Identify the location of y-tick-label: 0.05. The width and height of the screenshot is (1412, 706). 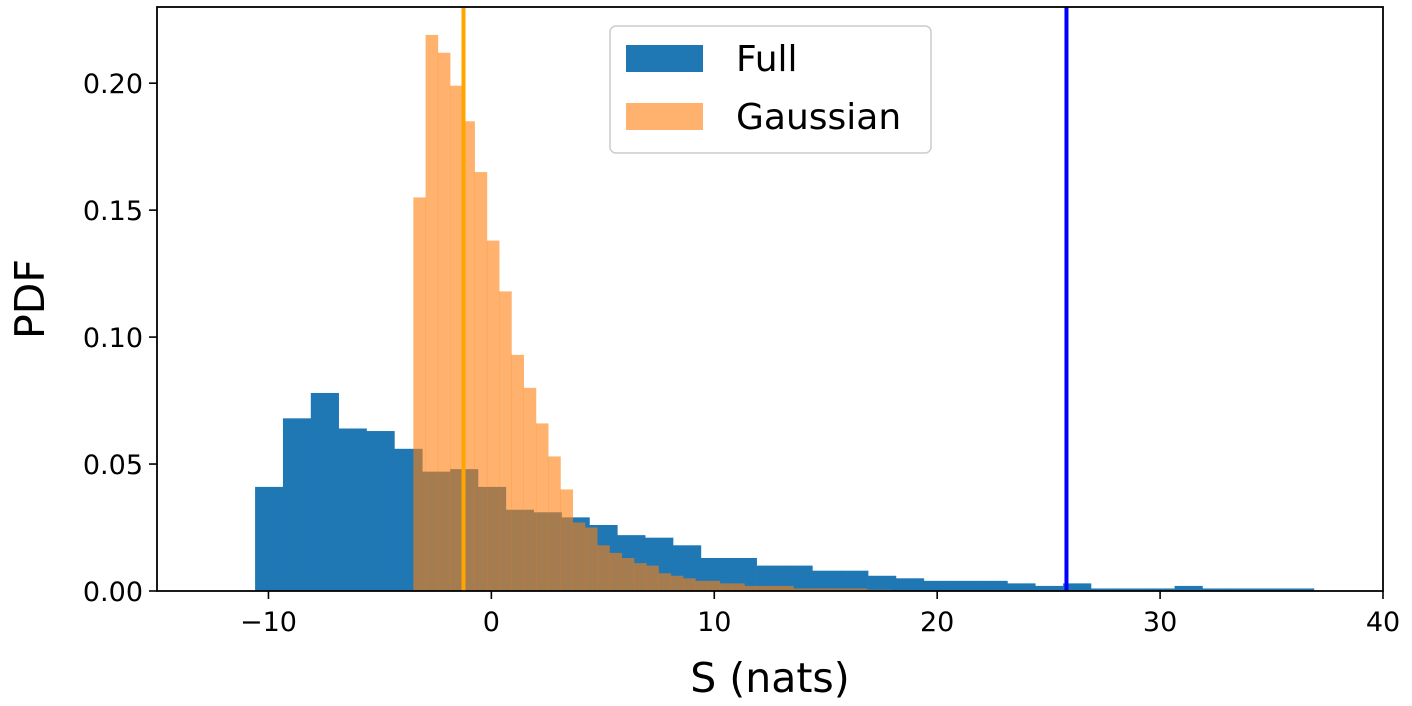
(113, 465).